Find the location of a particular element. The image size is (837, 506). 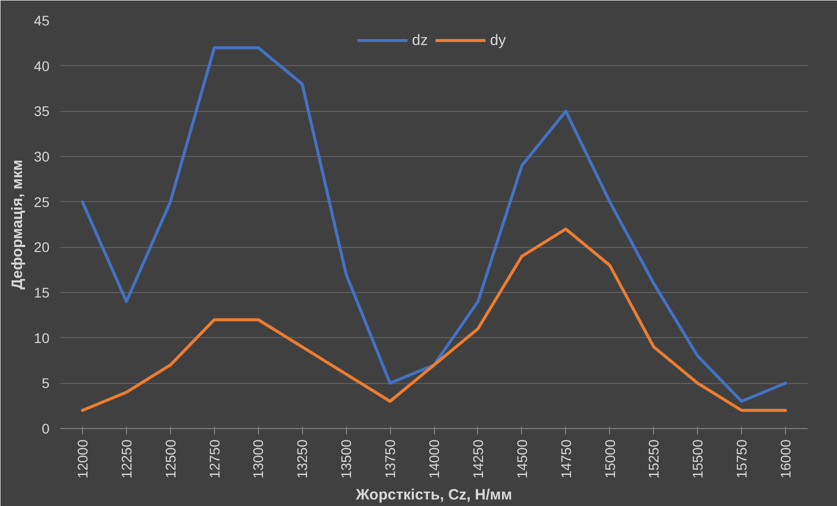

x-tick-label: 14000 is located at coordinates (434, 458).